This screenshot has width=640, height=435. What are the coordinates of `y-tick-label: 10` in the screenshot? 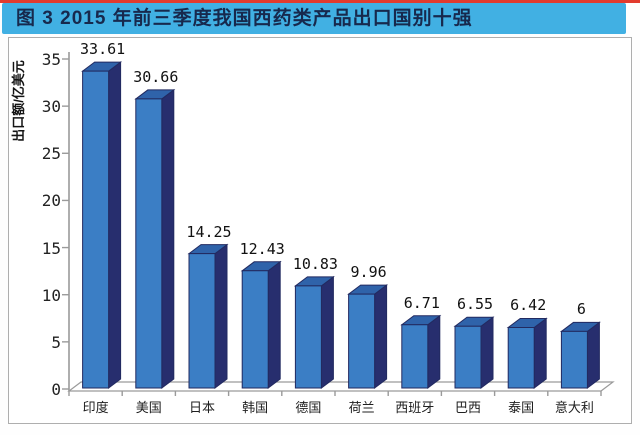 It's located at (51, 295).